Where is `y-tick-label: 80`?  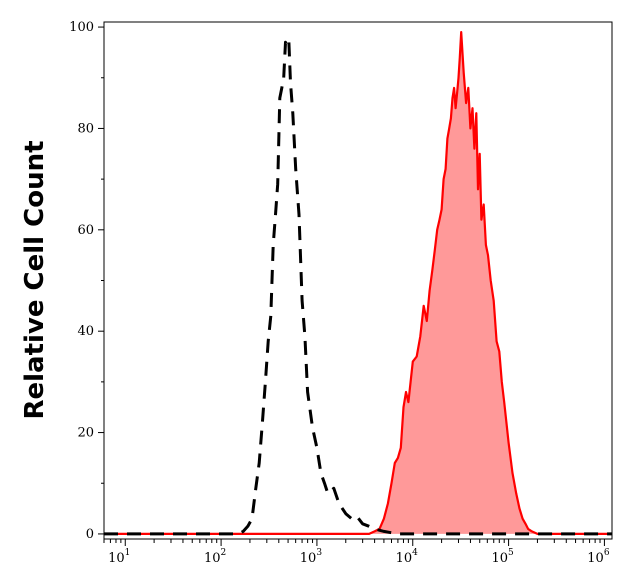 y-tick-label: 80 is located at coordinates (85, 128).